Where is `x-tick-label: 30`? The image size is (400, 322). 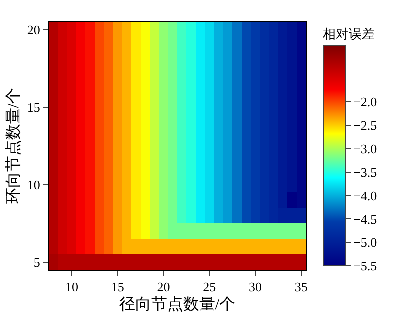 x-tick-label: 30 is located at coordinates (255, 287).